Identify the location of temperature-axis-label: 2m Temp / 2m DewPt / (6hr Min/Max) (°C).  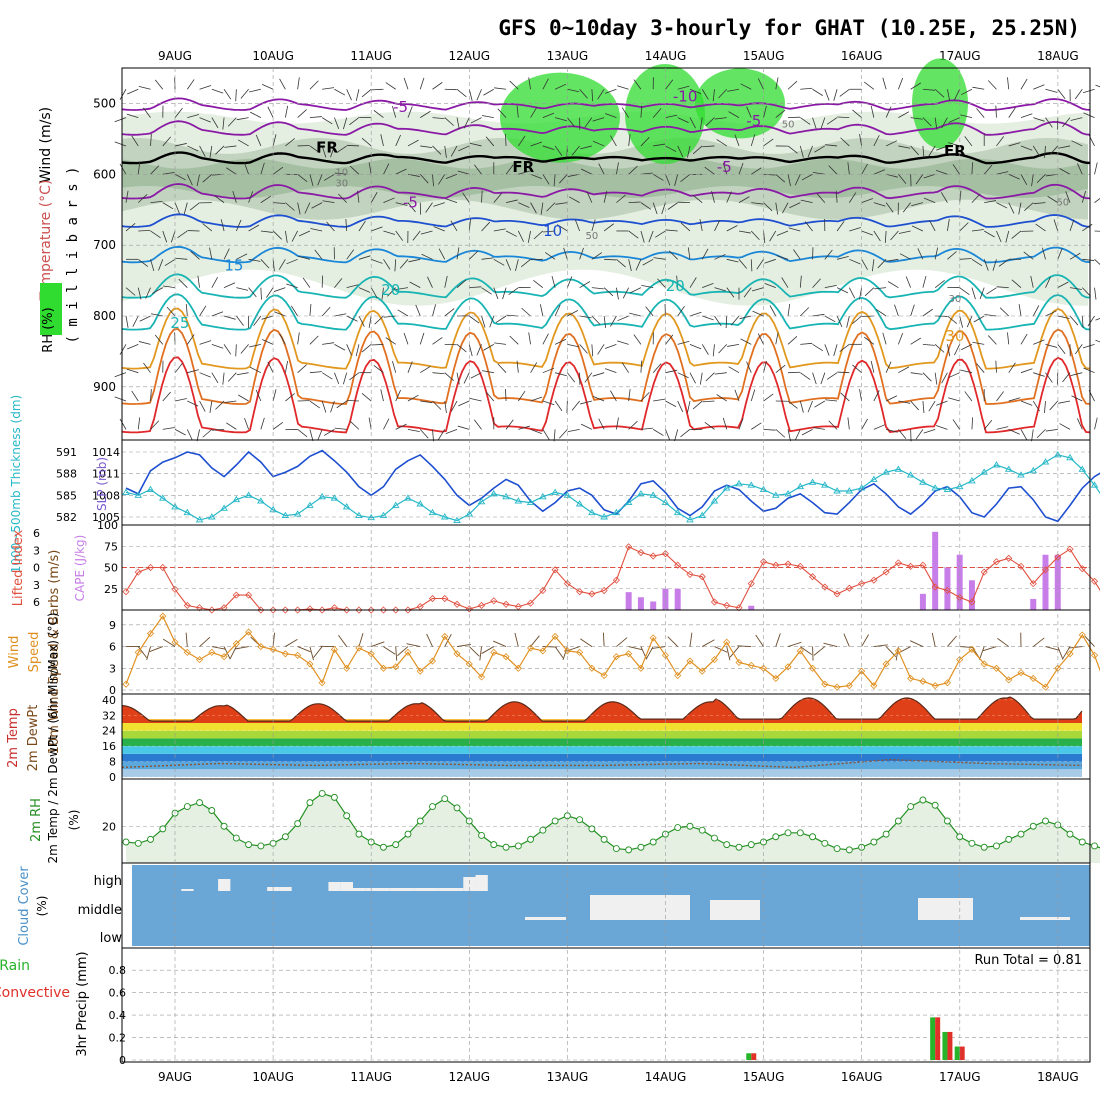
(53, 737).